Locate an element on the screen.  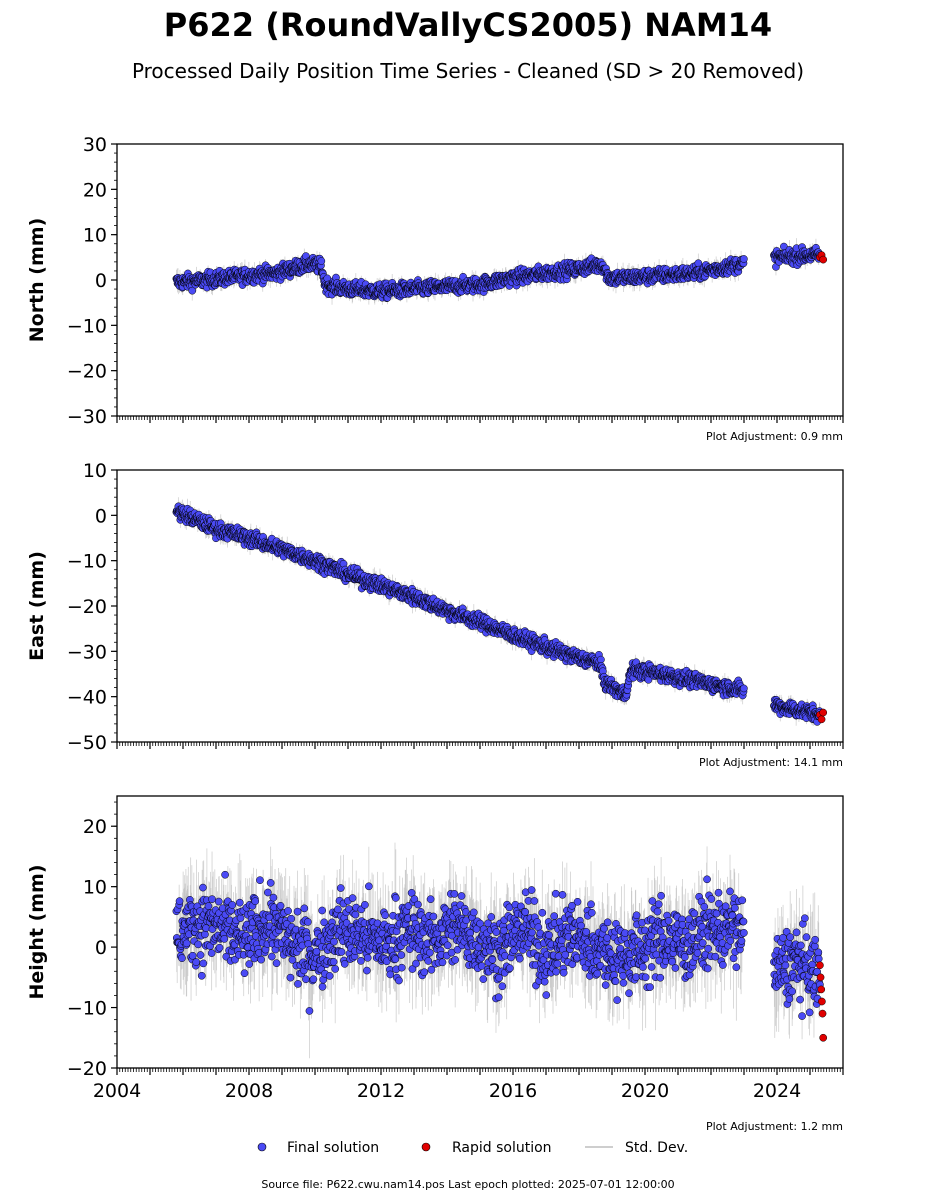
y-tick-label: 0 is located at coordinates (101, 281).